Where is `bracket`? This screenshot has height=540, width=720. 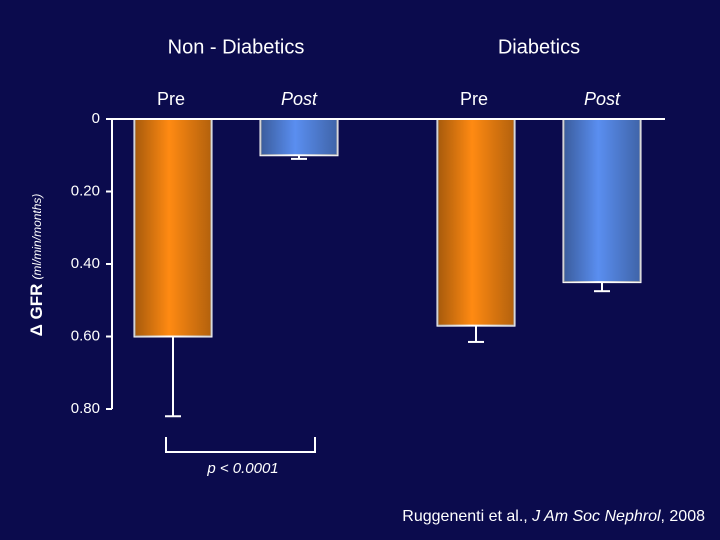
bracket is located at coordinates (240, 445).